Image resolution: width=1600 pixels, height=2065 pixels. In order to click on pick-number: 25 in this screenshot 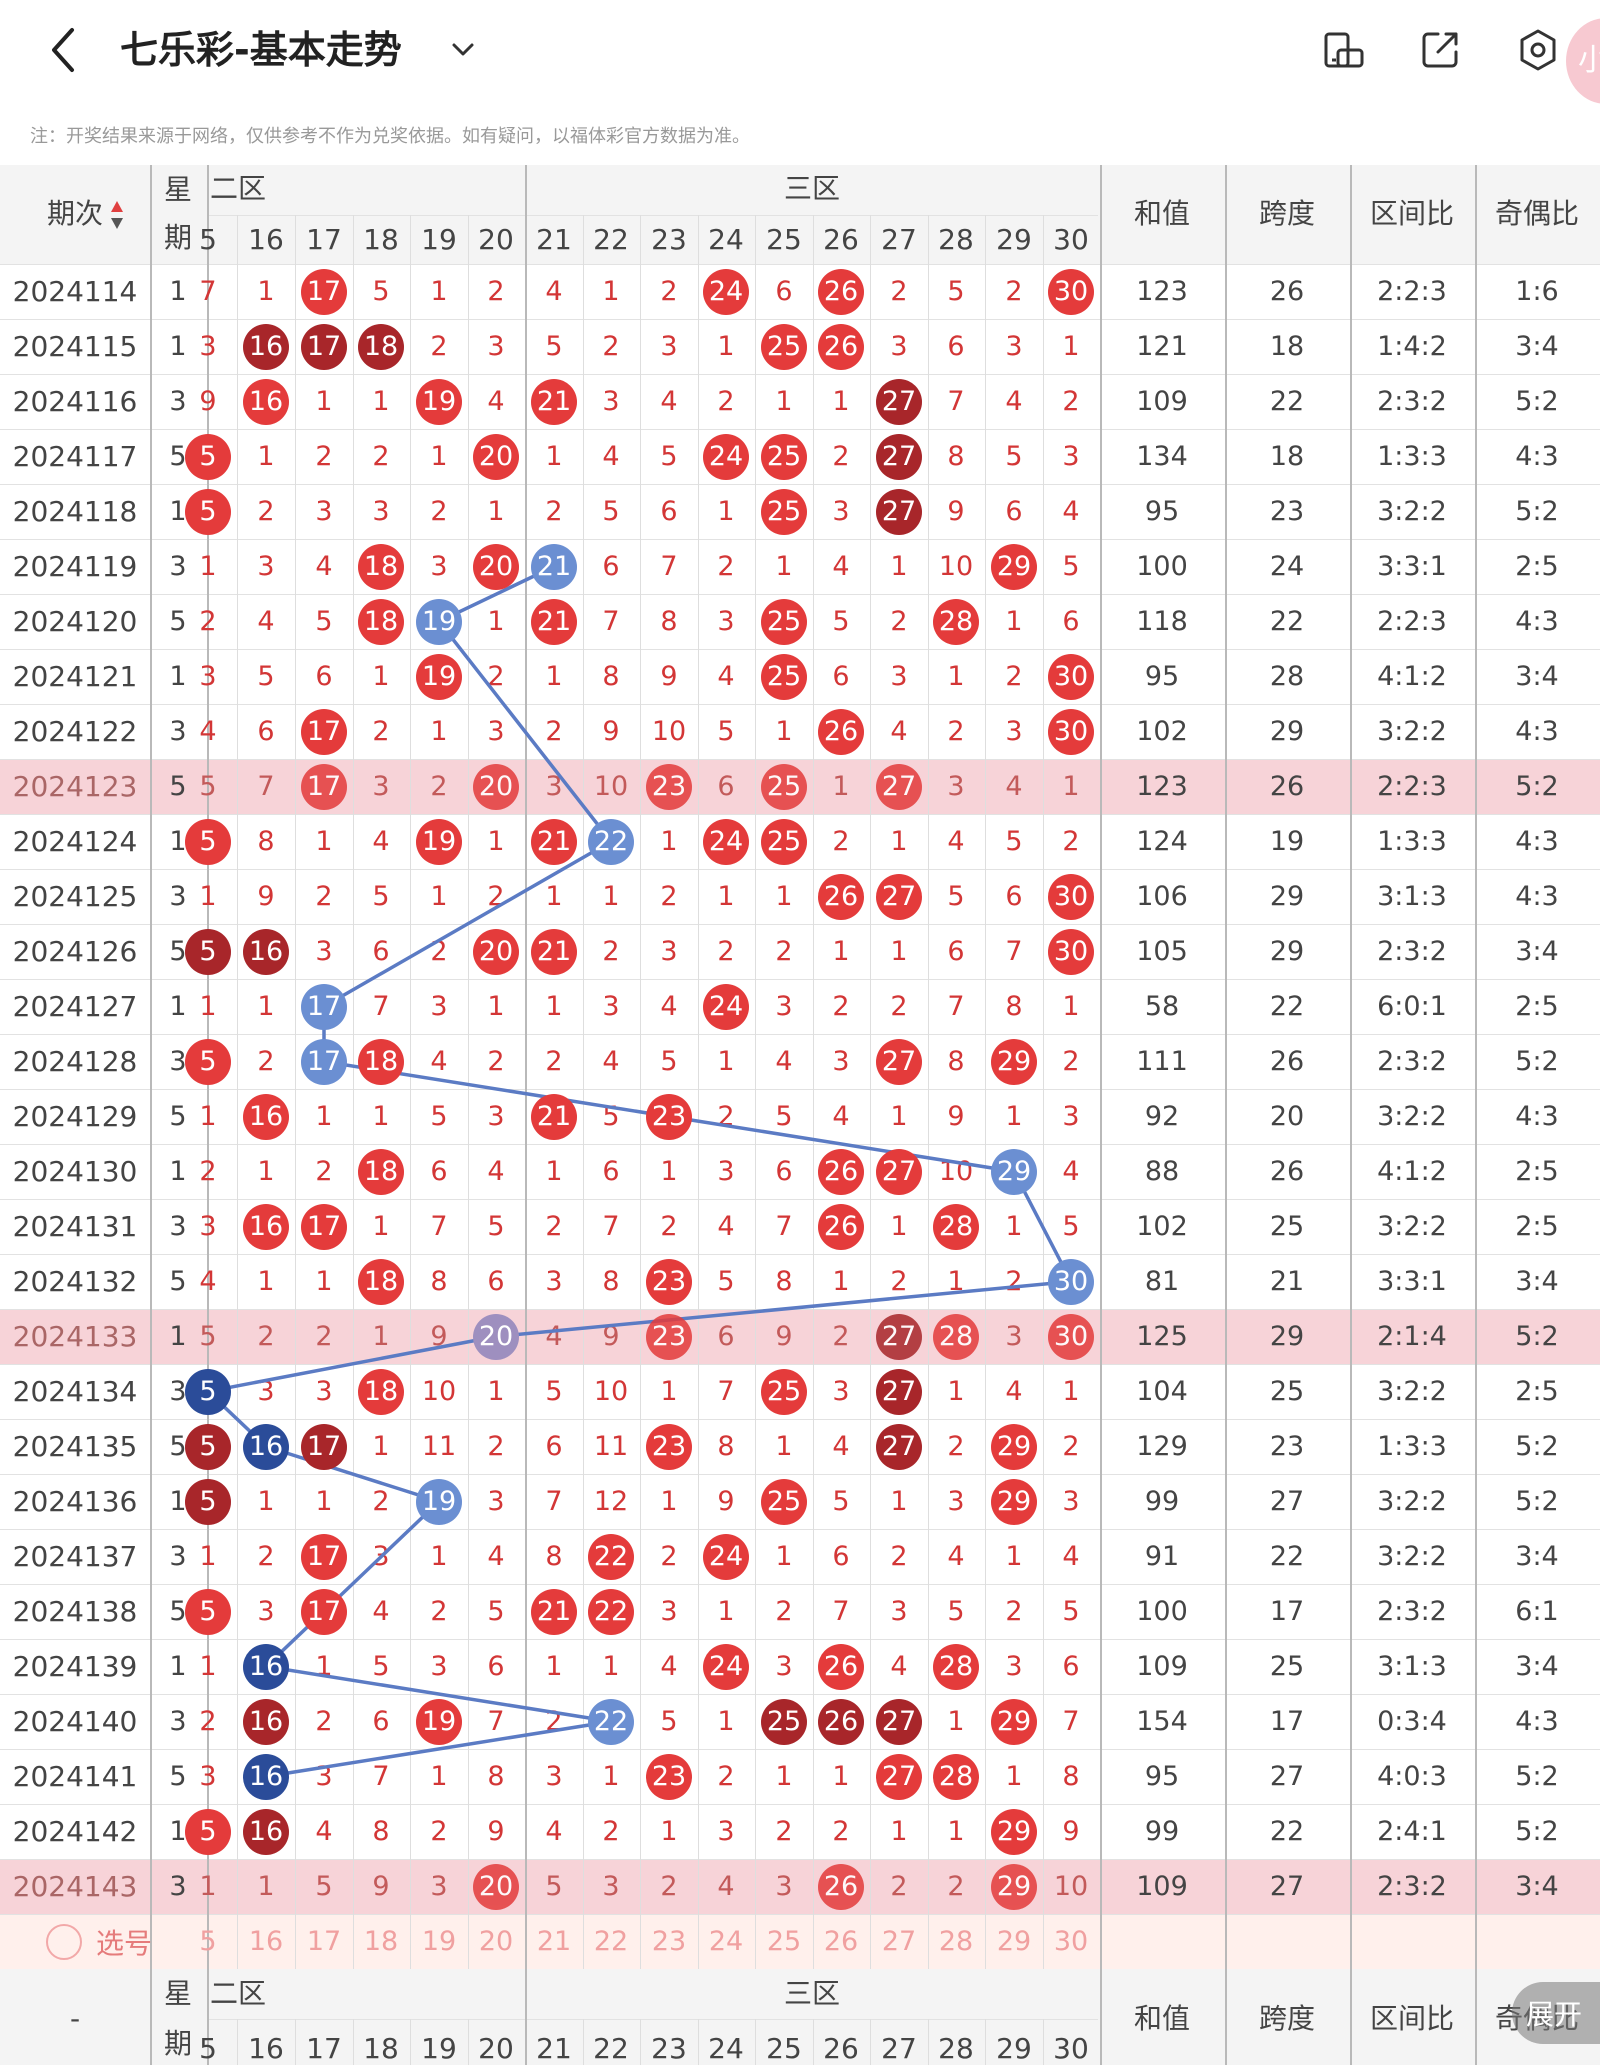, I will do `click(784, 1941)`.